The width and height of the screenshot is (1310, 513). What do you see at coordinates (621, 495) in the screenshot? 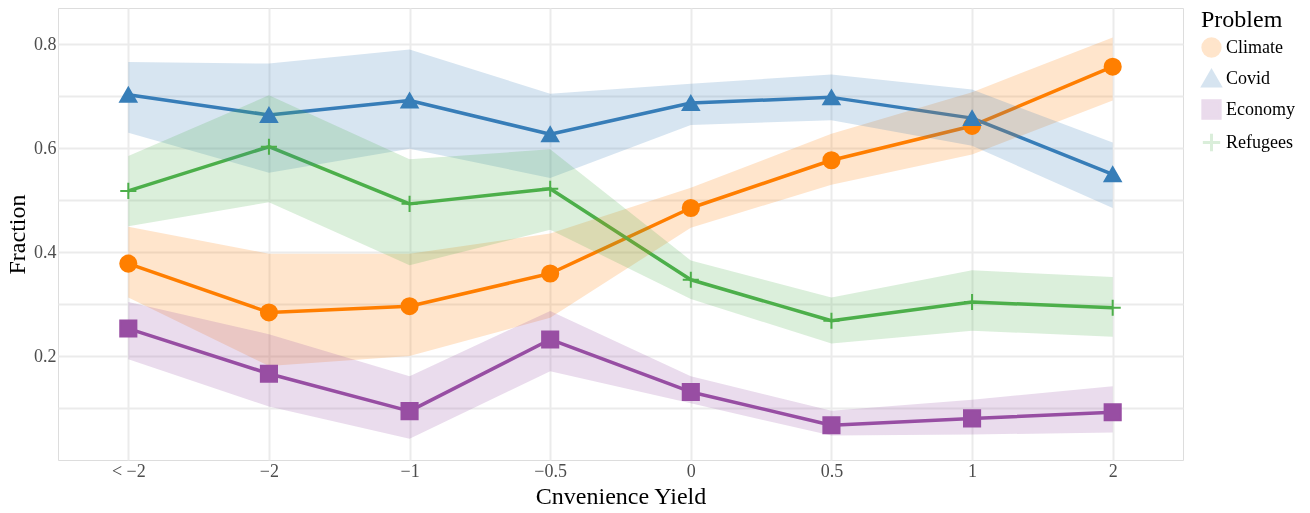
I see `x-axis-title: Cnvenience Yield` at bounding box center [621, 495].